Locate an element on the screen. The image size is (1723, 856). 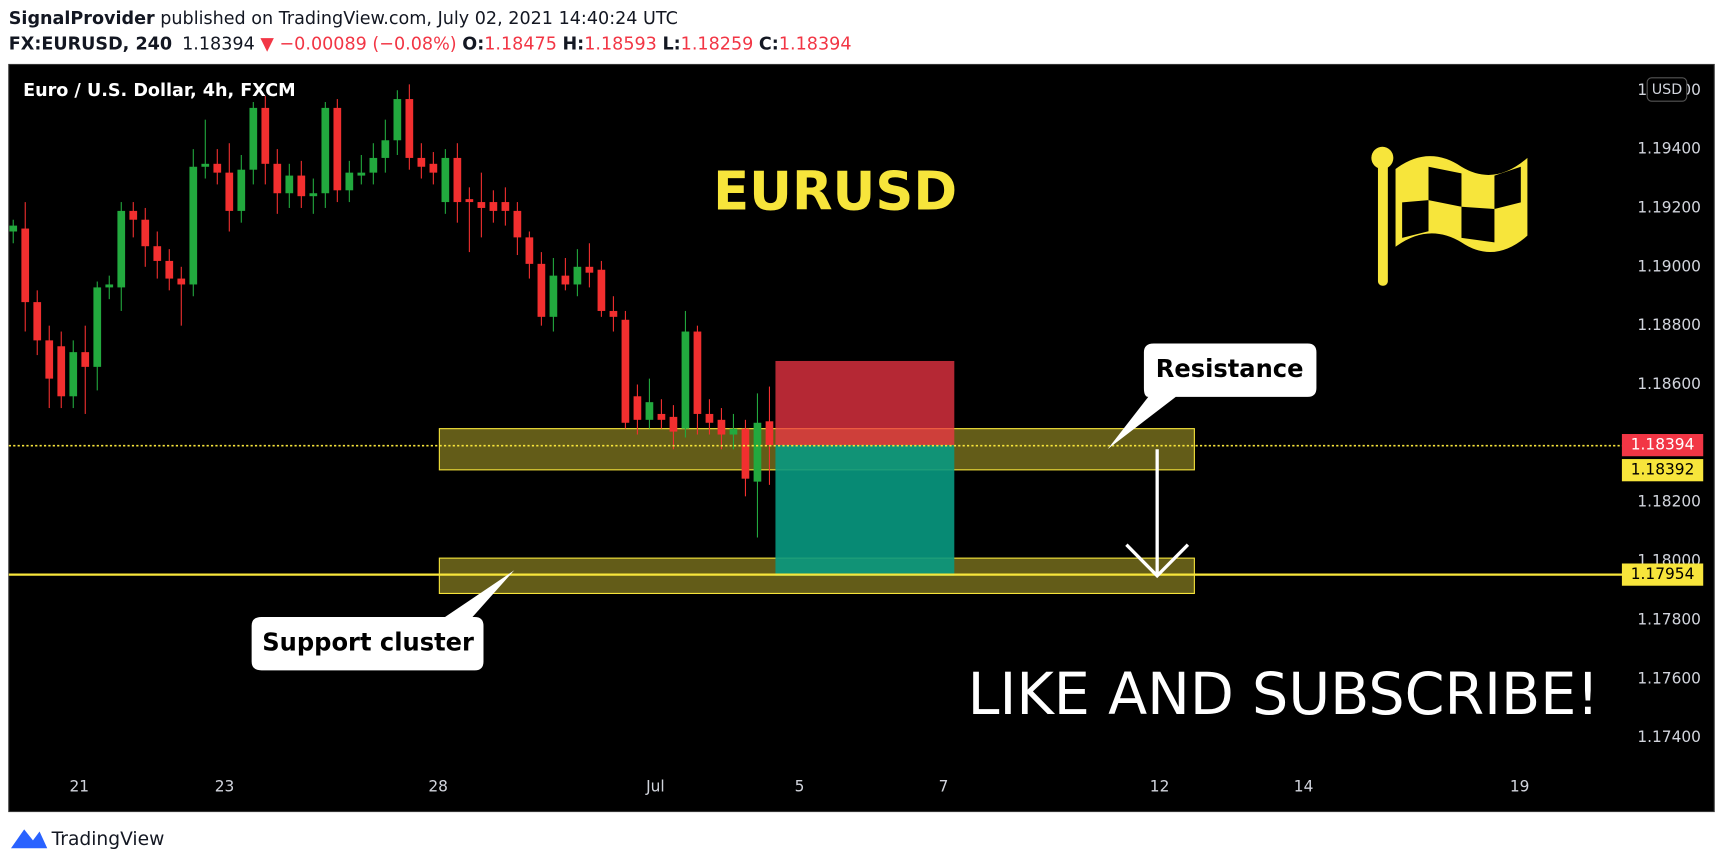
x-tick-label: 7 is located at coordinates (944, 787).